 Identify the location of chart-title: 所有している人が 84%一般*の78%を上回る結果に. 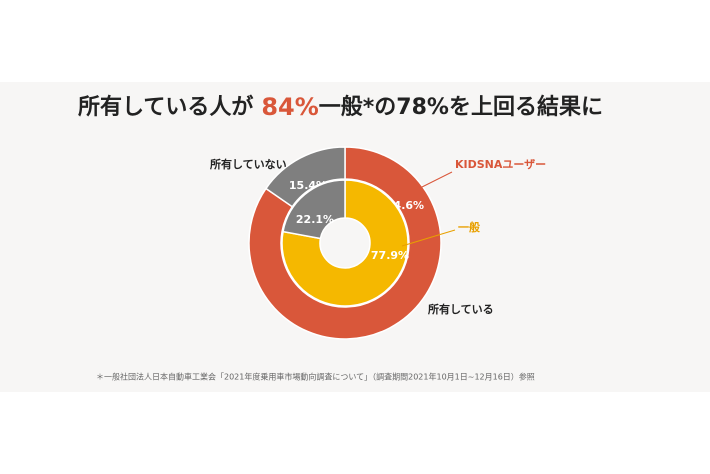
(340, 107).